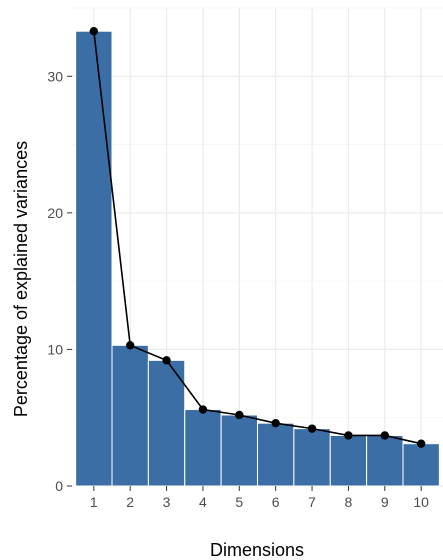 The width and height of the screenshot is (443, 560). Describe the element at coordinates (21, 279) in the screenshot. I see `y-axis-title: Percentage of explained variances` at that location.